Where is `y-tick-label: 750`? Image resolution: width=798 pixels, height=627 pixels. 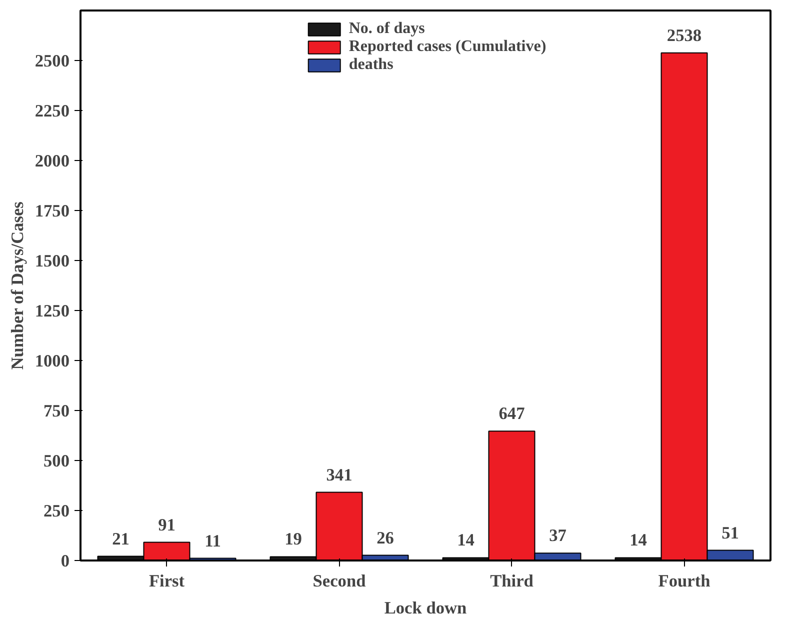 y-tick-label: 750 is located at coordinates (57, 411).